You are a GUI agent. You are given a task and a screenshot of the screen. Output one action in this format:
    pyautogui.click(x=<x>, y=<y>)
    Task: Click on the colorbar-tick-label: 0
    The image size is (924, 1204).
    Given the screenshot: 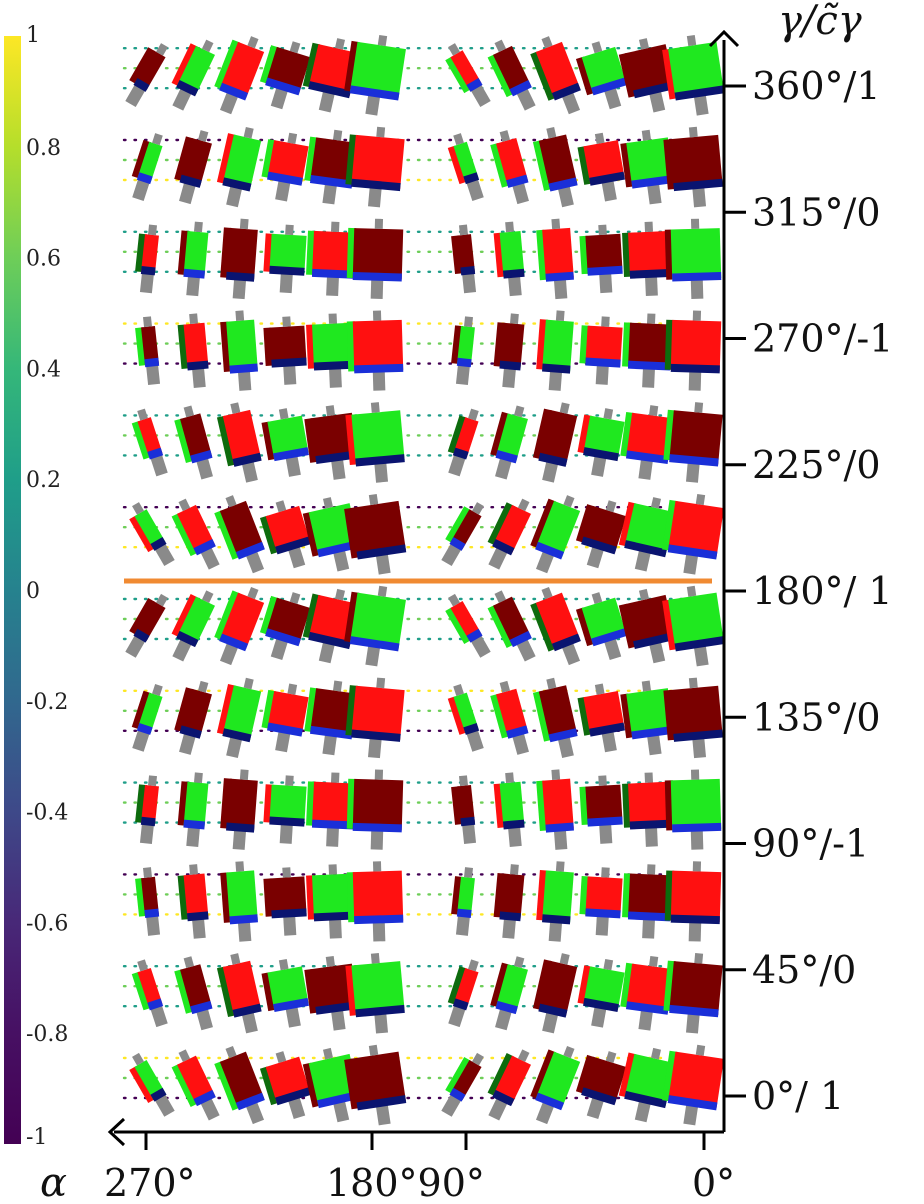 What is the action you would take?
    pyautogui.click(x=33, y=591)
    